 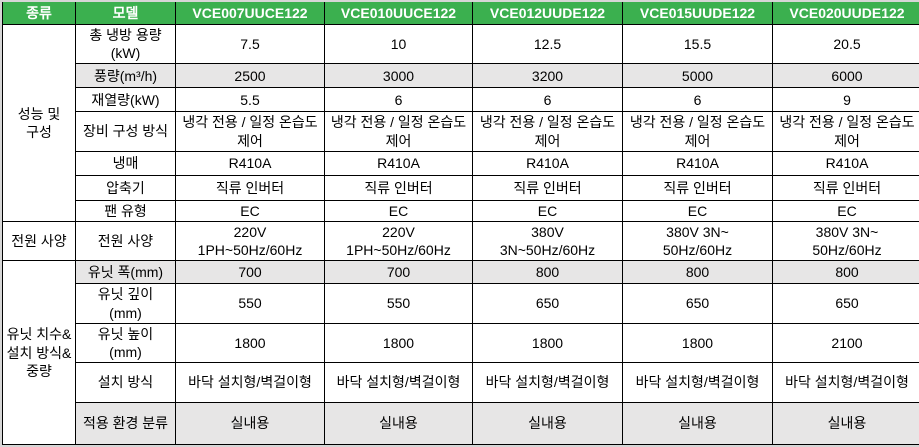 I want to click on value-cell: 2100, so click(x=846, y=342).